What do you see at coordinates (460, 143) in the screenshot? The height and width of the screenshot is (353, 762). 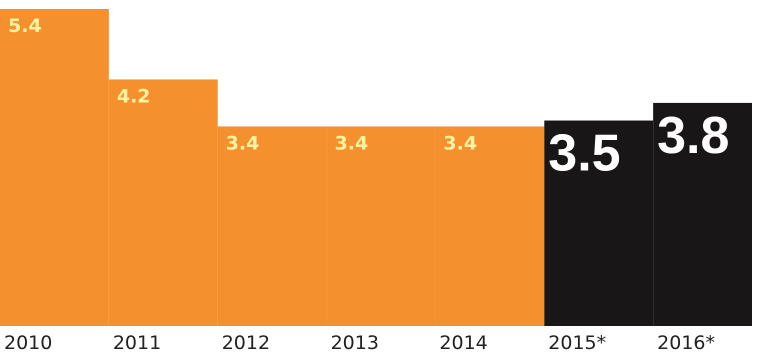 I see `value-label-2014: 3.4` at bounding box center [460, 143].